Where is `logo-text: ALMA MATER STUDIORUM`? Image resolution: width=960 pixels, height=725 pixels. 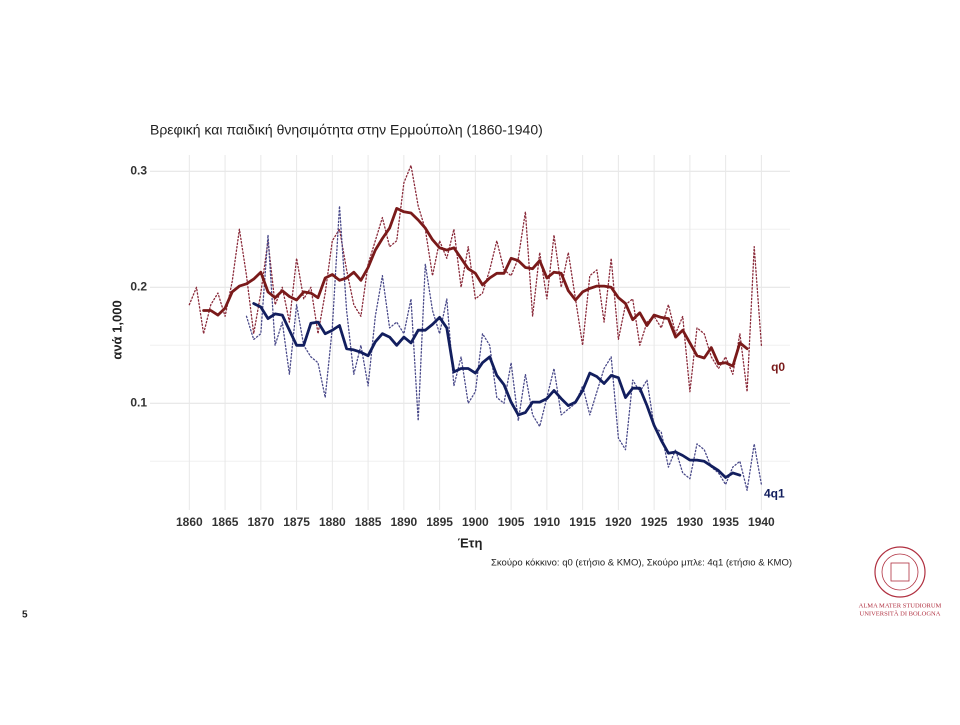 logo-text: ALMA MATER STUDIORUM is located at coordinates (900, 605).